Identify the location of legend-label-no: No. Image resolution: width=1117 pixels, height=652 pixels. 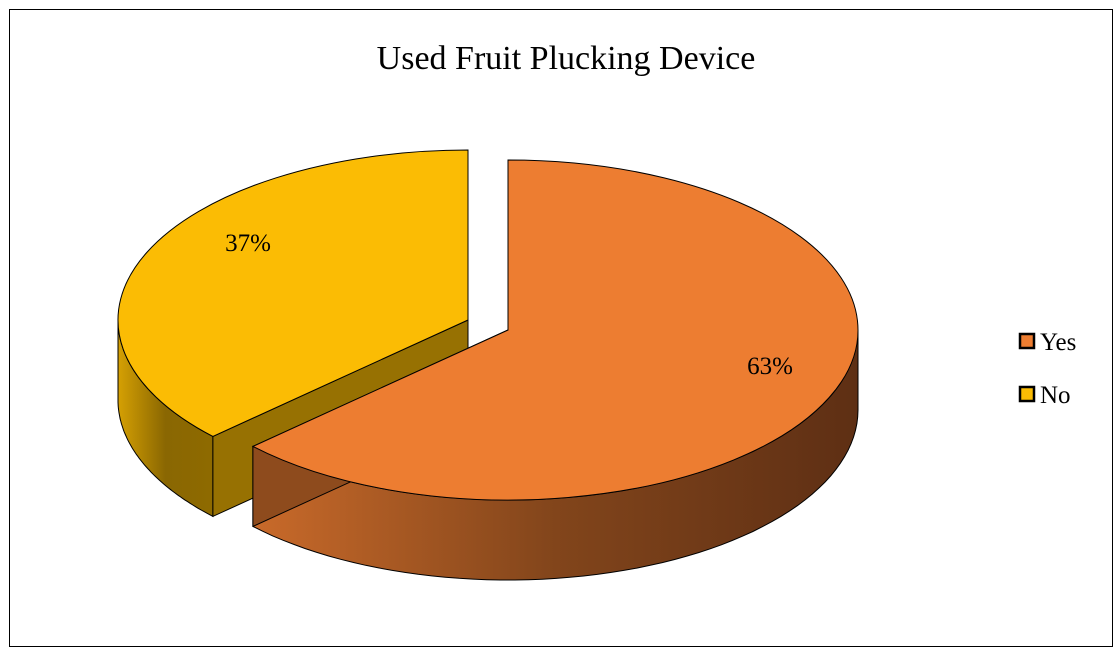
(1055, 395).